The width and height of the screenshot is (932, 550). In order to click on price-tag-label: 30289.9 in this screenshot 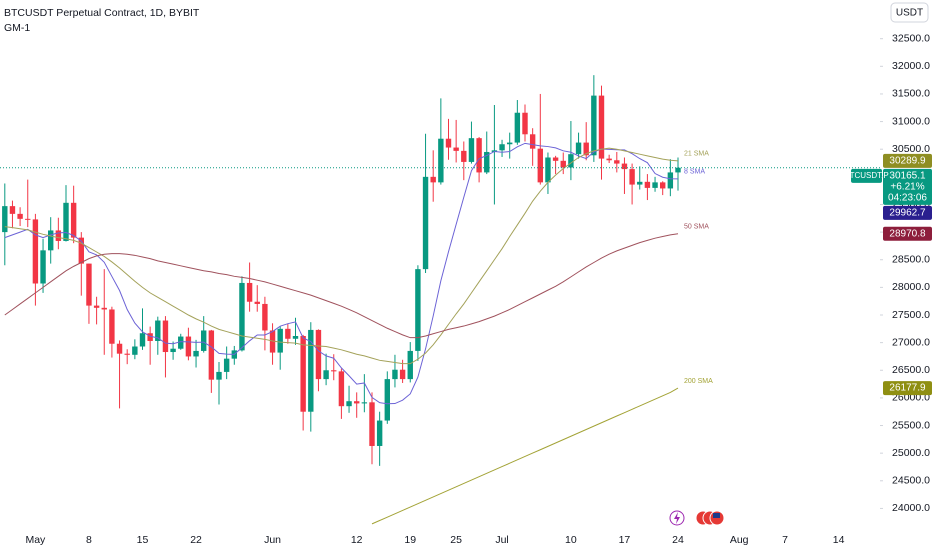, I will do `click(907, 160)`.